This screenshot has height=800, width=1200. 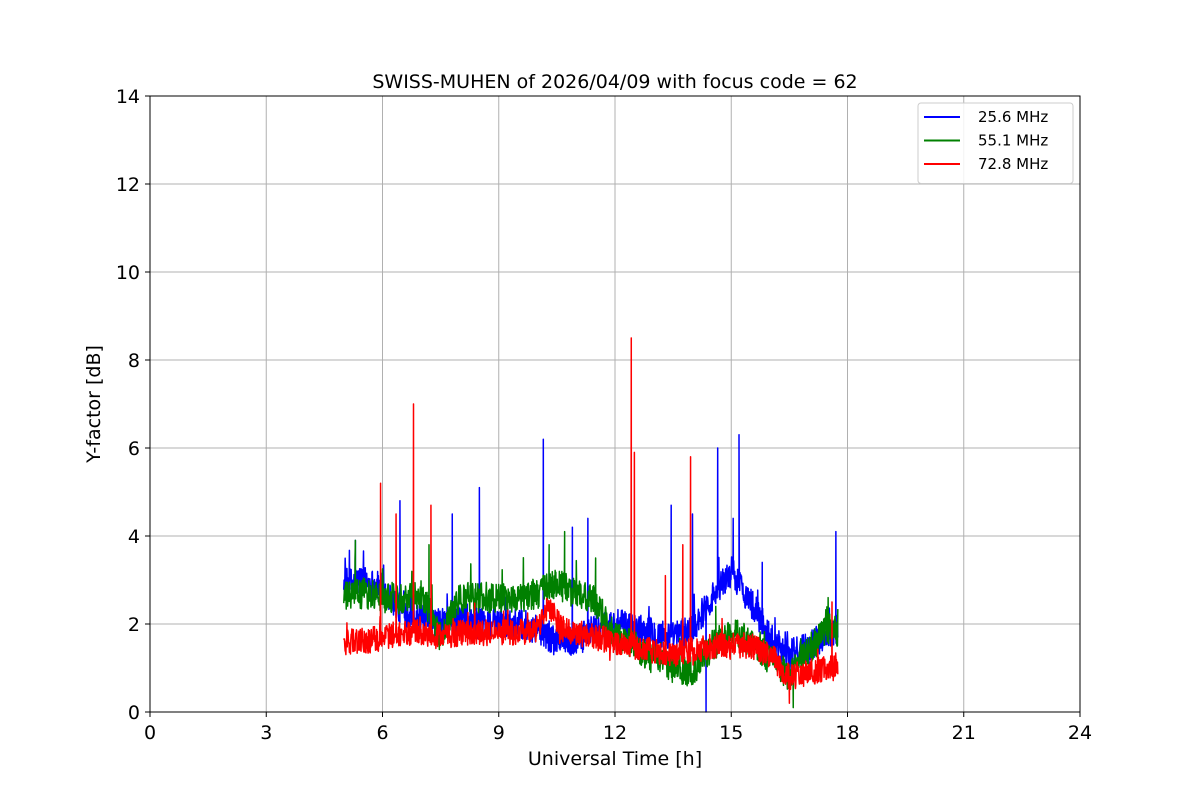 What do you see at coordinates (128, 185) in the screenshot?
I see `y-tick-label: 12` at bounding box center [128, 185].